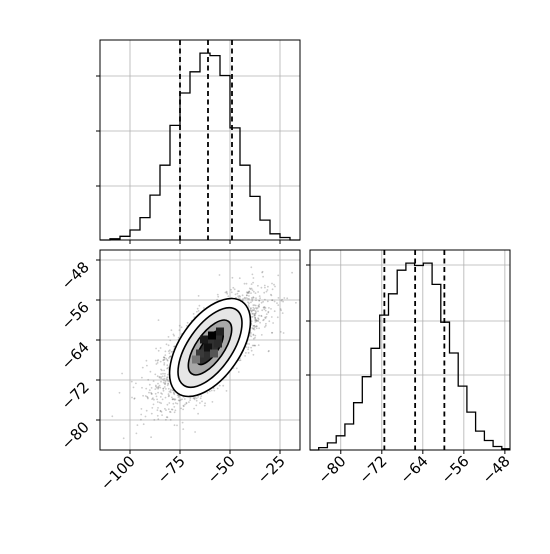 The image size is (550, 554). What do you see at coordinates (75, 355) in the screenshot?
I see `y-tick-label: −64` at bounding box center [75, 355].